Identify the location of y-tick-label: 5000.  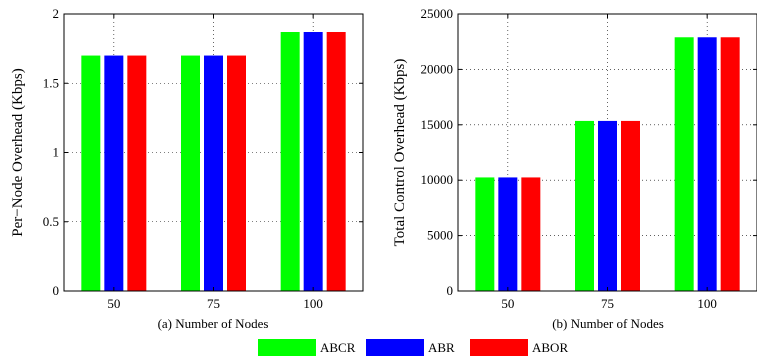
(440, 235).